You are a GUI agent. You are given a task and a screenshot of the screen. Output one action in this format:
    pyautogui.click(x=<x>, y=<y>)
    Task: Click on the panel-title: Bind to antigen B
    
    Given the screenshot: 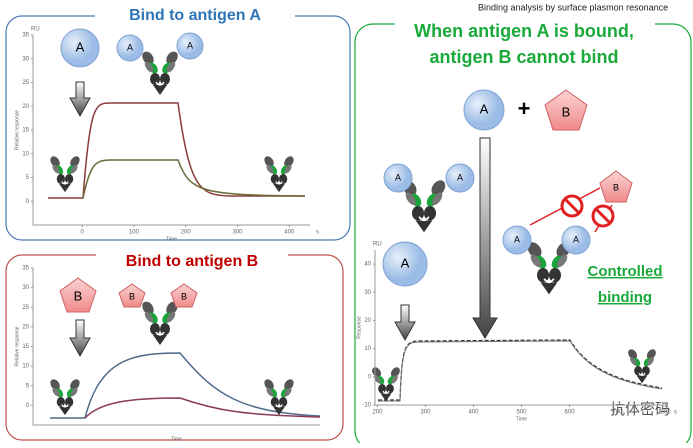 What is the action you would take?
    pyautogui.click(x=192, y=261)
    